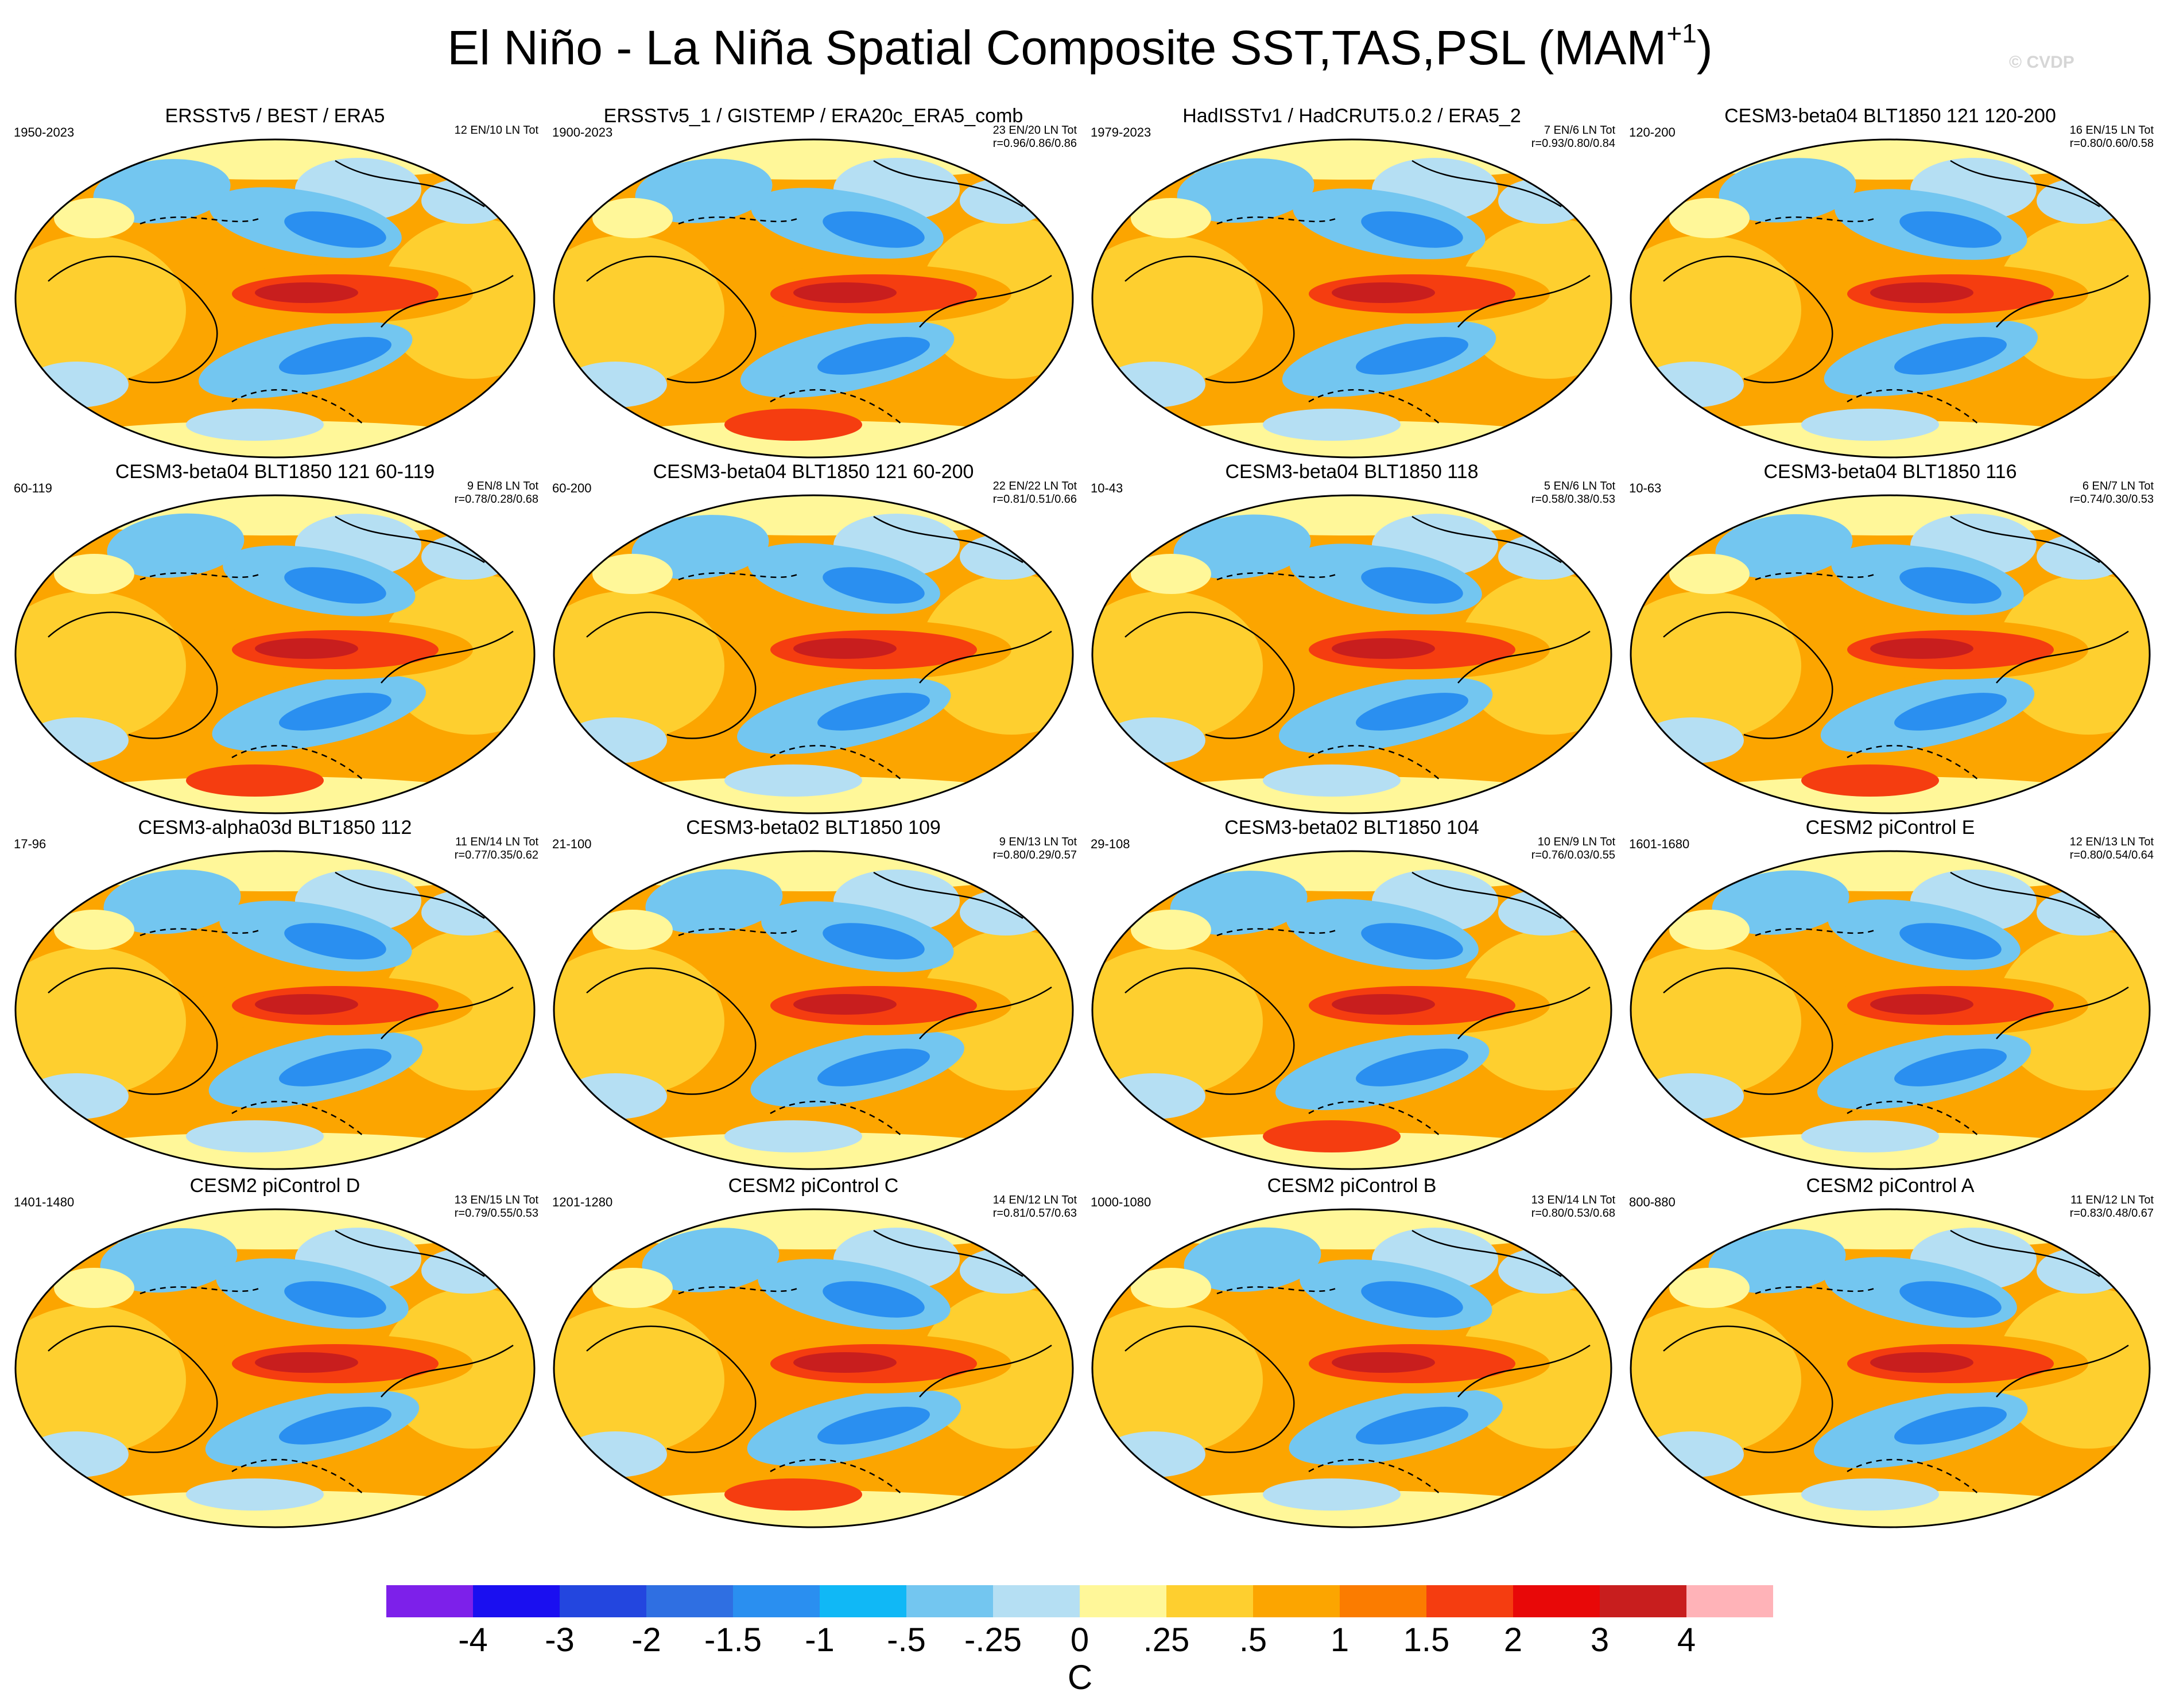  Describe the element at coordinates (1253, 1640) in the screenshot. I see `colorbar-tick-label: .5` at that location.